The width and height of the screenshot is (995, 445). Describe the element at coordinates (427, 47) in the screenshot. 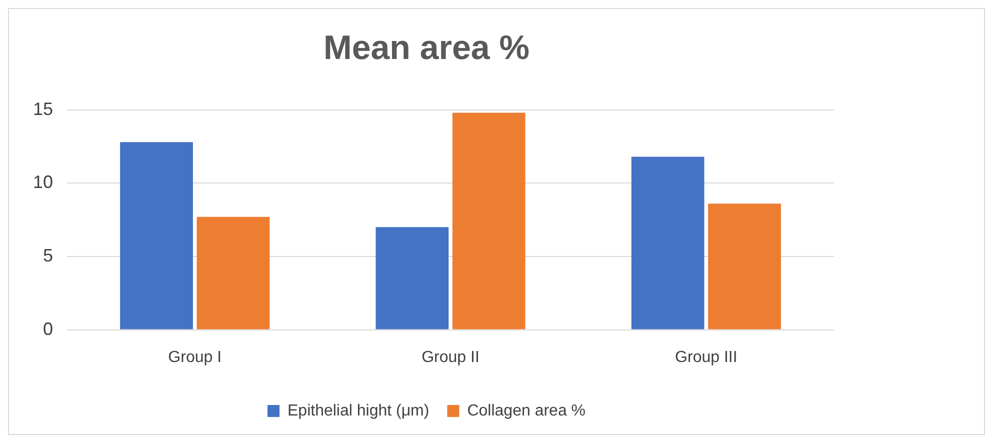

I see `chart-title: Mean area %` at that location.